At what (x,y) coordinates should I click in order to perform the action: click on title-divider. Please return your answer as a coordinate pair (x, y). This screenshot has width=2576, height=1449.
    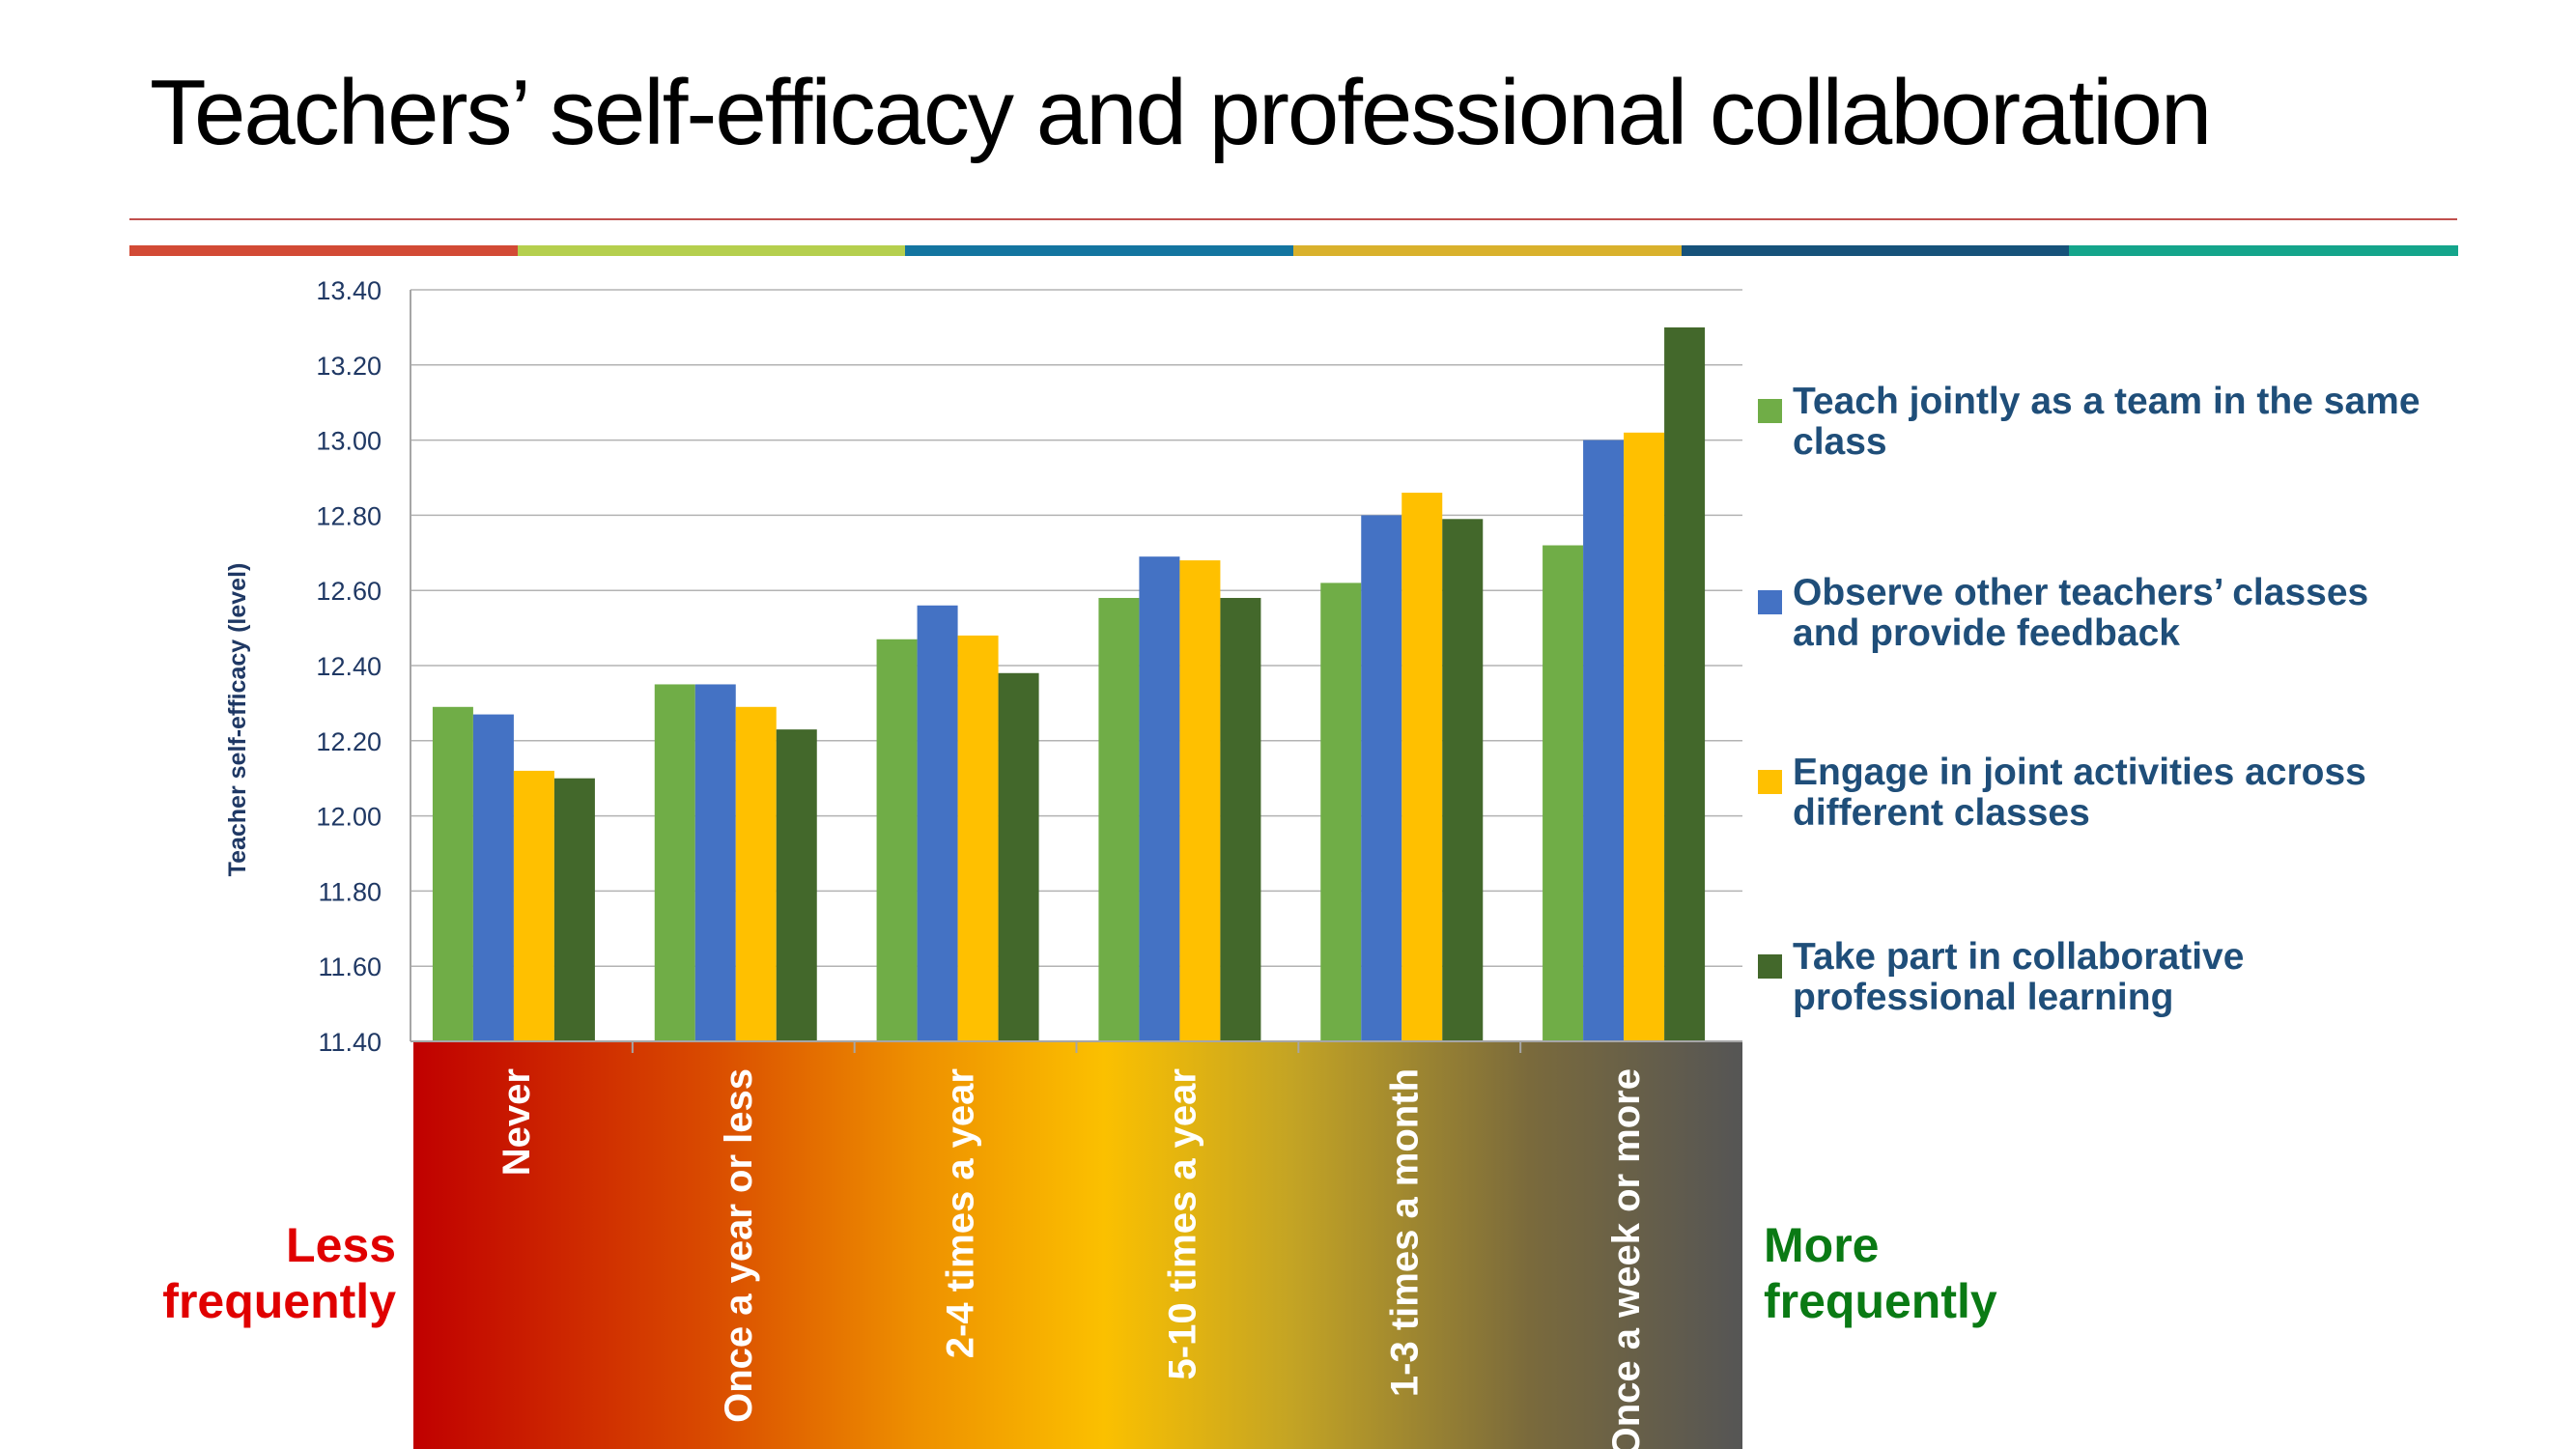
    Looking at the image, I should click on (1293, 219).